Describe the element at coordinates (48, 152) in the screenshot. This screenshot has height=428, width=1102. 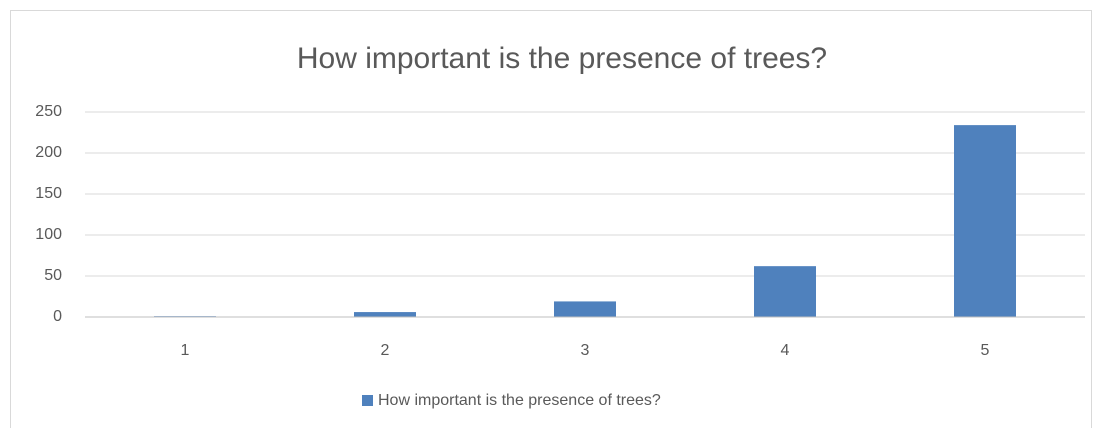
I see `y-tick-label: 200` at that location.